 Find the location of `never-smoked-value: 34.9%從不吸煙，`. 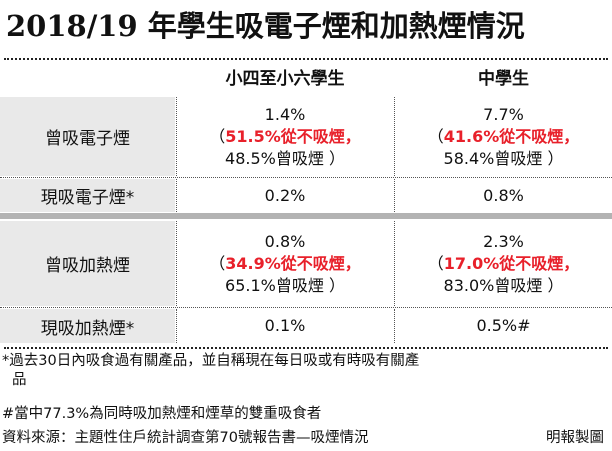

never-smoked-value: 34.9%從不吸煙， is located at coordinates (293, 263).